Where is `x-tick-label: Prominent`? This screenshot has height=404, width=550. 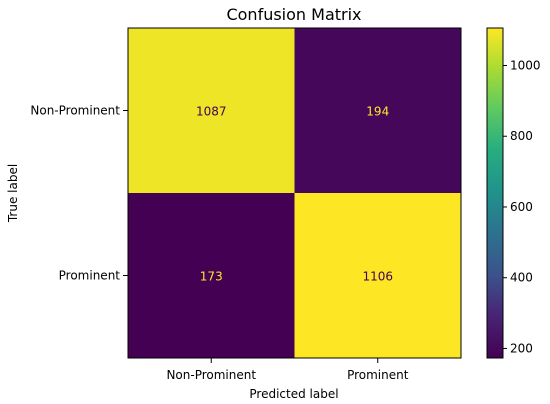 x-tick-label: Prominent is located at coordinates (378, 375).